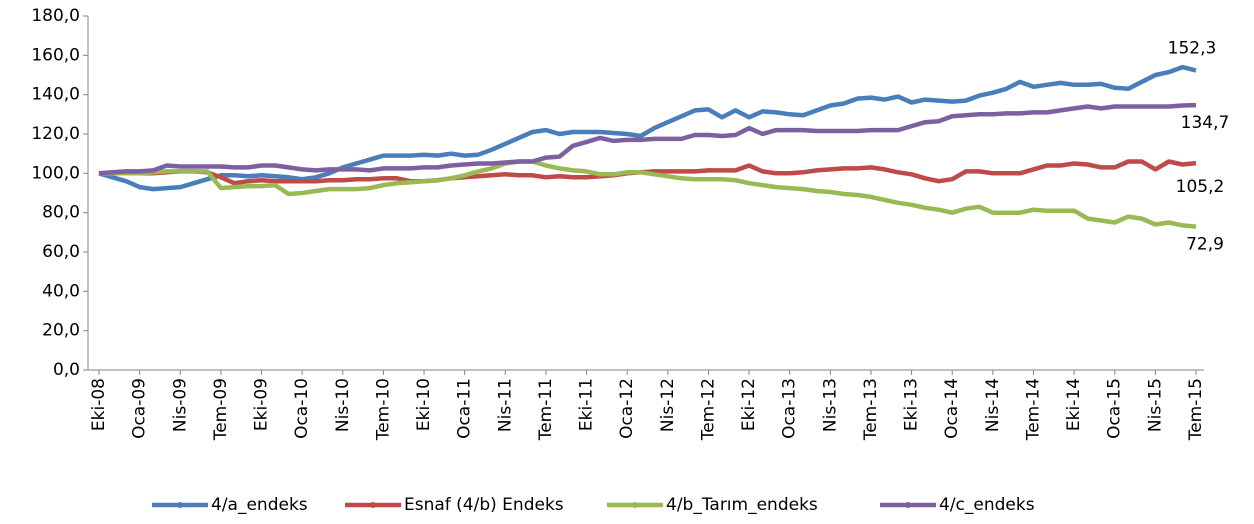  Describe the element at coordinates (871, 409) in the screenshot. I see `x-tick-label: Tem-13` at that location.